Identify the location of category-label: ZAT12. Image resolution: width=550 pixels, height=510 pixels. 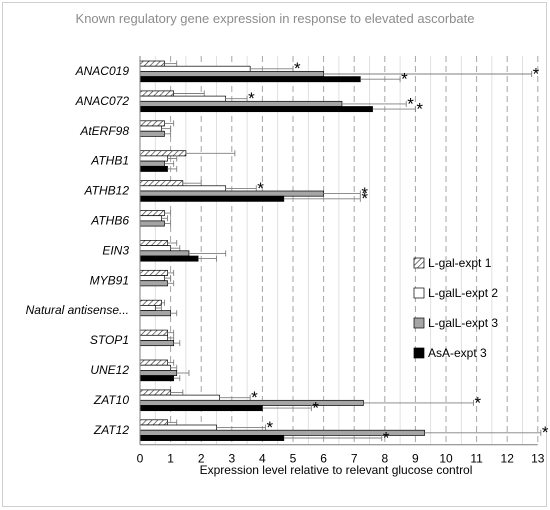
(111, 430).